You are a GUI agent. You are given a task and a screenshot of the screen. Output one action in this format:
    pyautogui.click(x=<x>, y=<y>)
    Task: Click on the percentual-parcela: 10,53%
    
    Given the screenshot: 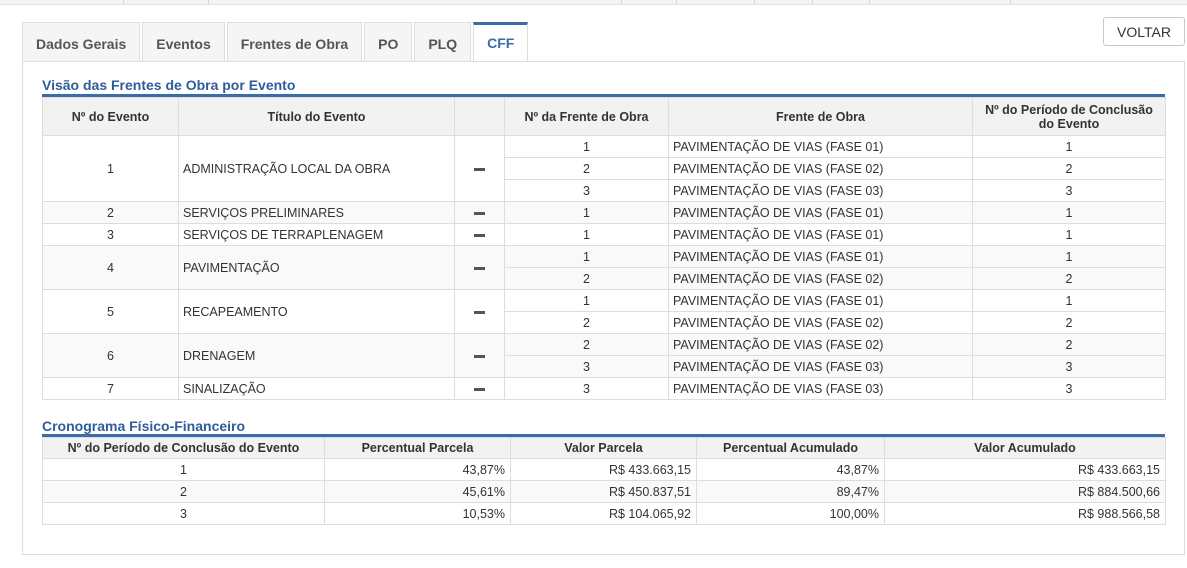 What is the action you would take?
    pyautogui.click(x=417, y=513)
    